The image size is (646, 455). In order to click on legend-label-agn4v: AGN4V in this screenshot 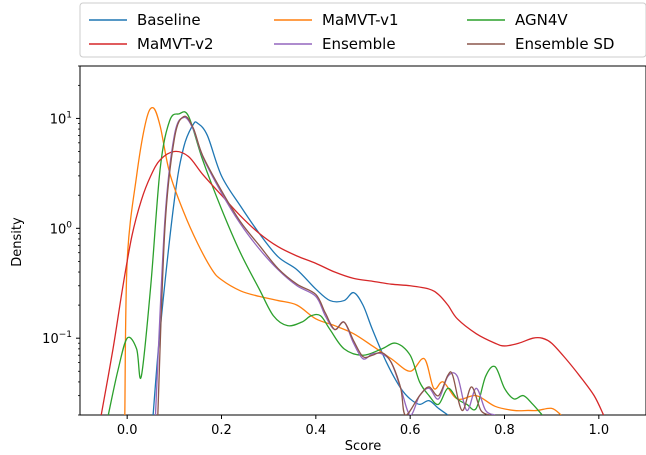, I will do `click(541, 20)`.